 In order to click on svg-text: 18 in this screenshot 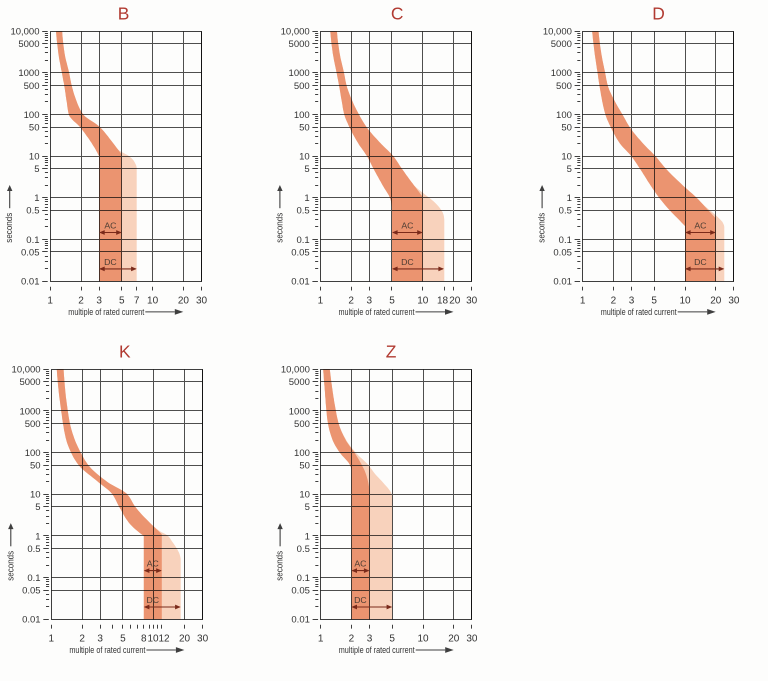, I will do `click(443, 300)`.